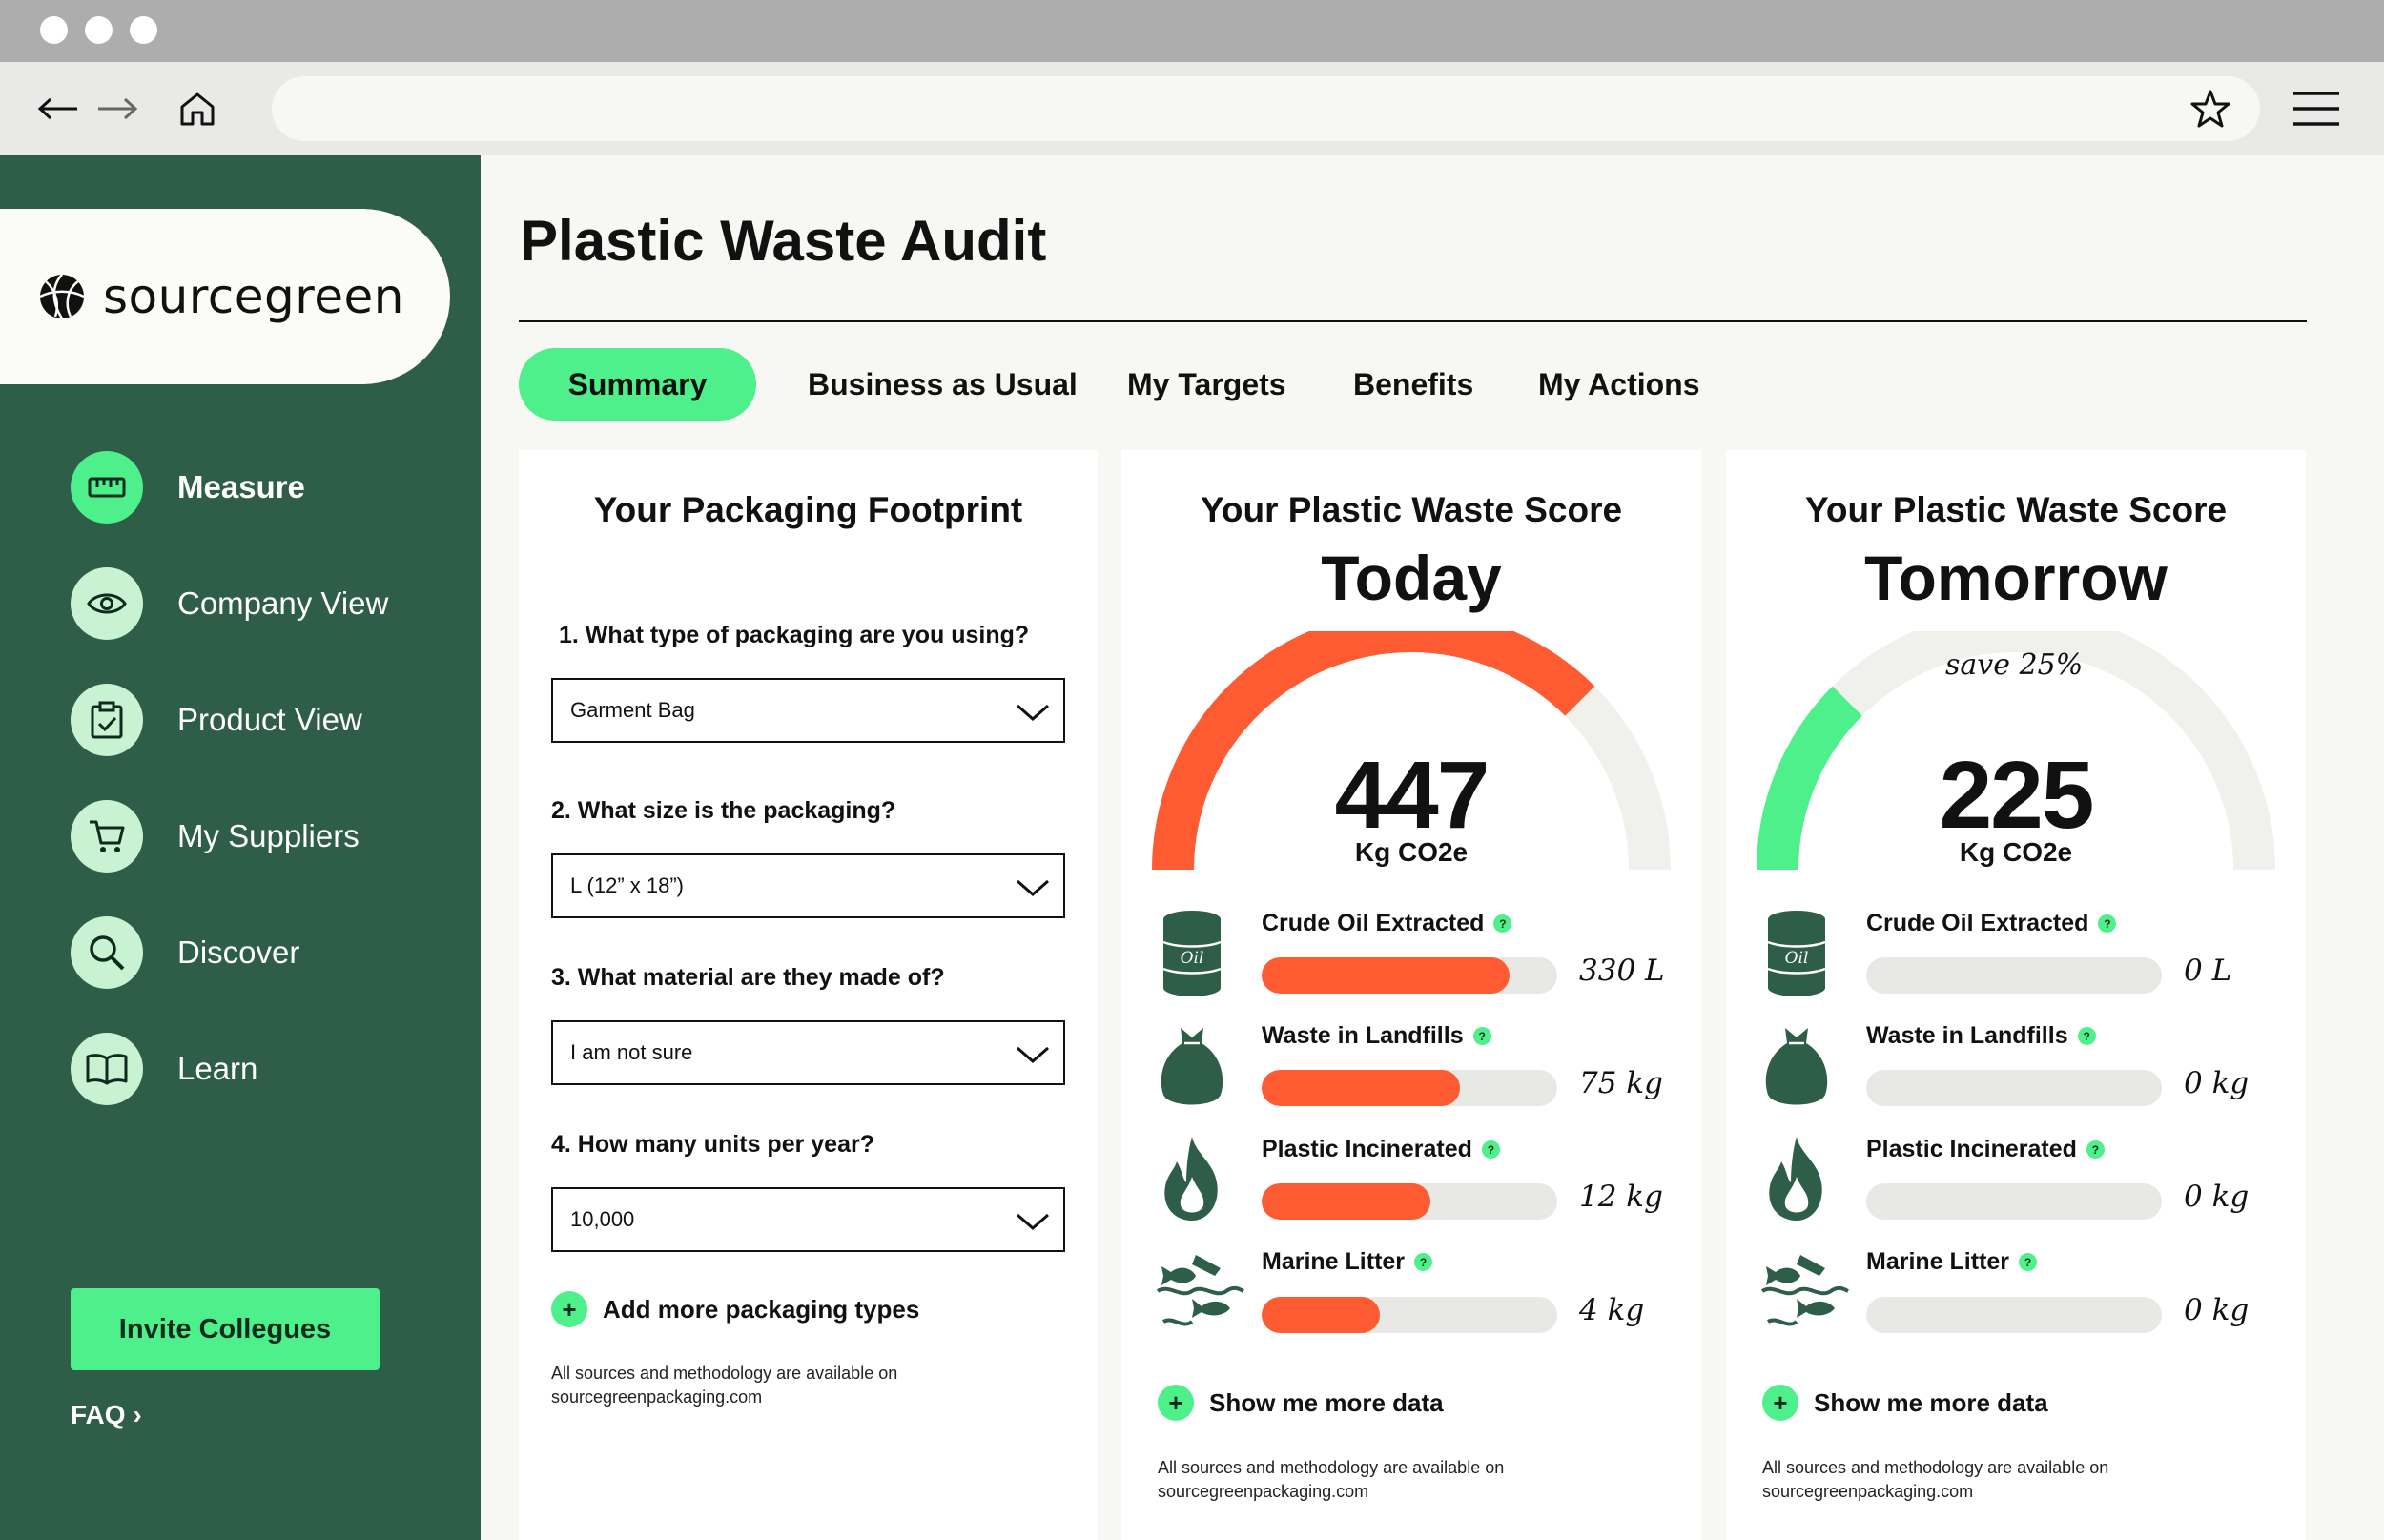 This screenshot has width=2384, height=1540. Describe the element at coordinates (2317, 109) in the screenshot. I see `hamburger-menu-icon` at that location.